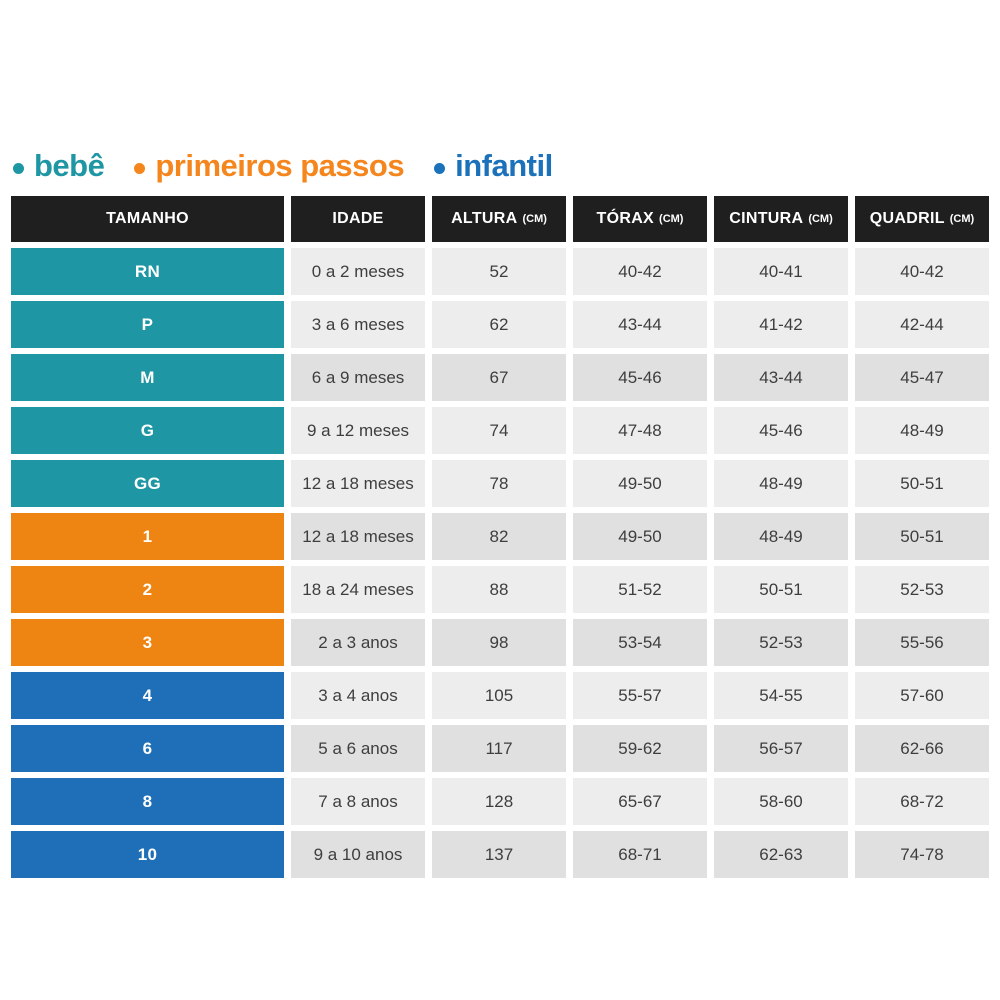  I want to click on cell-10-quadril: 74-78, so click(922, 854).